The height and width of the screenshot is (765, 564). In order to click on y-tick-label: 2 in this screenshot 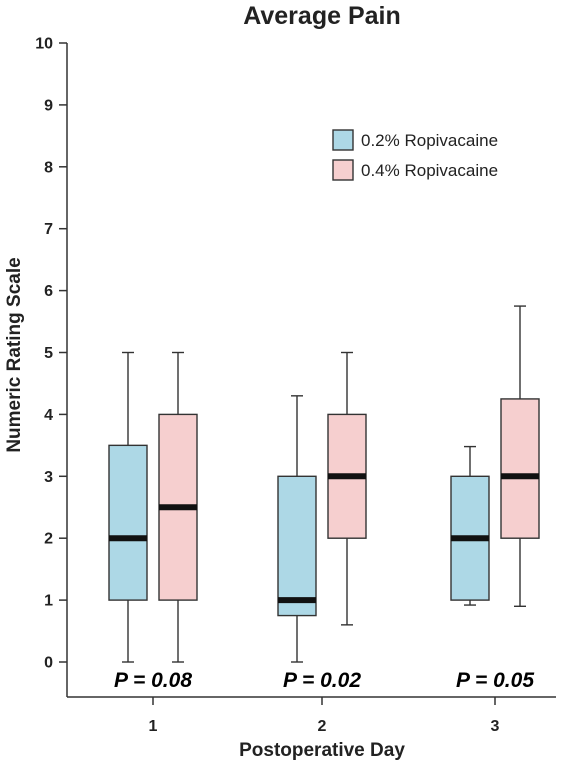, I will do `click(48, 539)`.